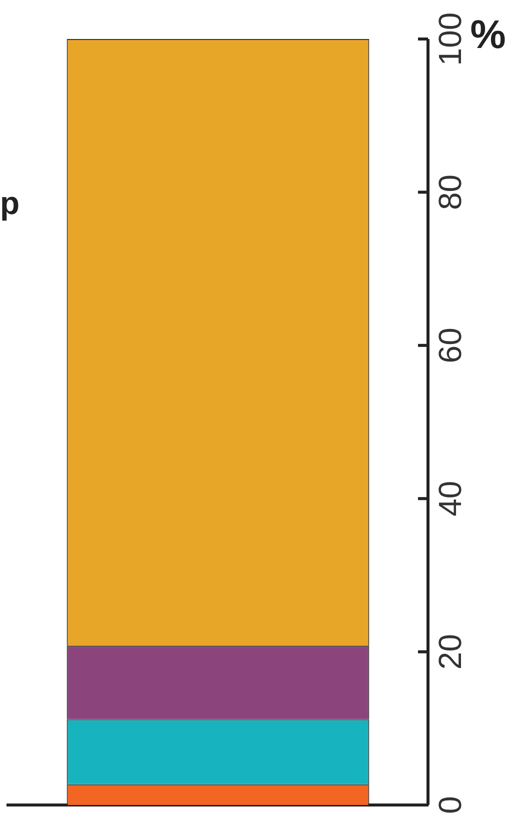 The height and width of the screenshot is (813, 507). I want to click on y-tick-label: 60, so click(450, 346).